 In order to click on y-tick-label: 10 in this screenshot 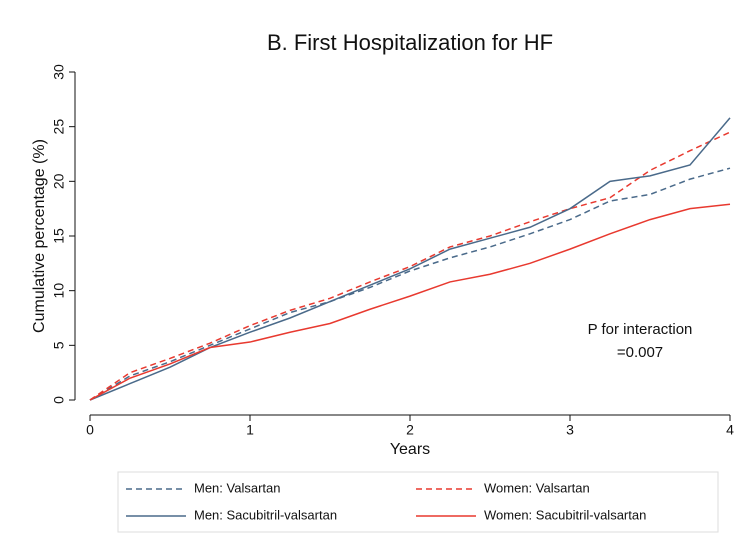, I will do `click(59, 291)`.